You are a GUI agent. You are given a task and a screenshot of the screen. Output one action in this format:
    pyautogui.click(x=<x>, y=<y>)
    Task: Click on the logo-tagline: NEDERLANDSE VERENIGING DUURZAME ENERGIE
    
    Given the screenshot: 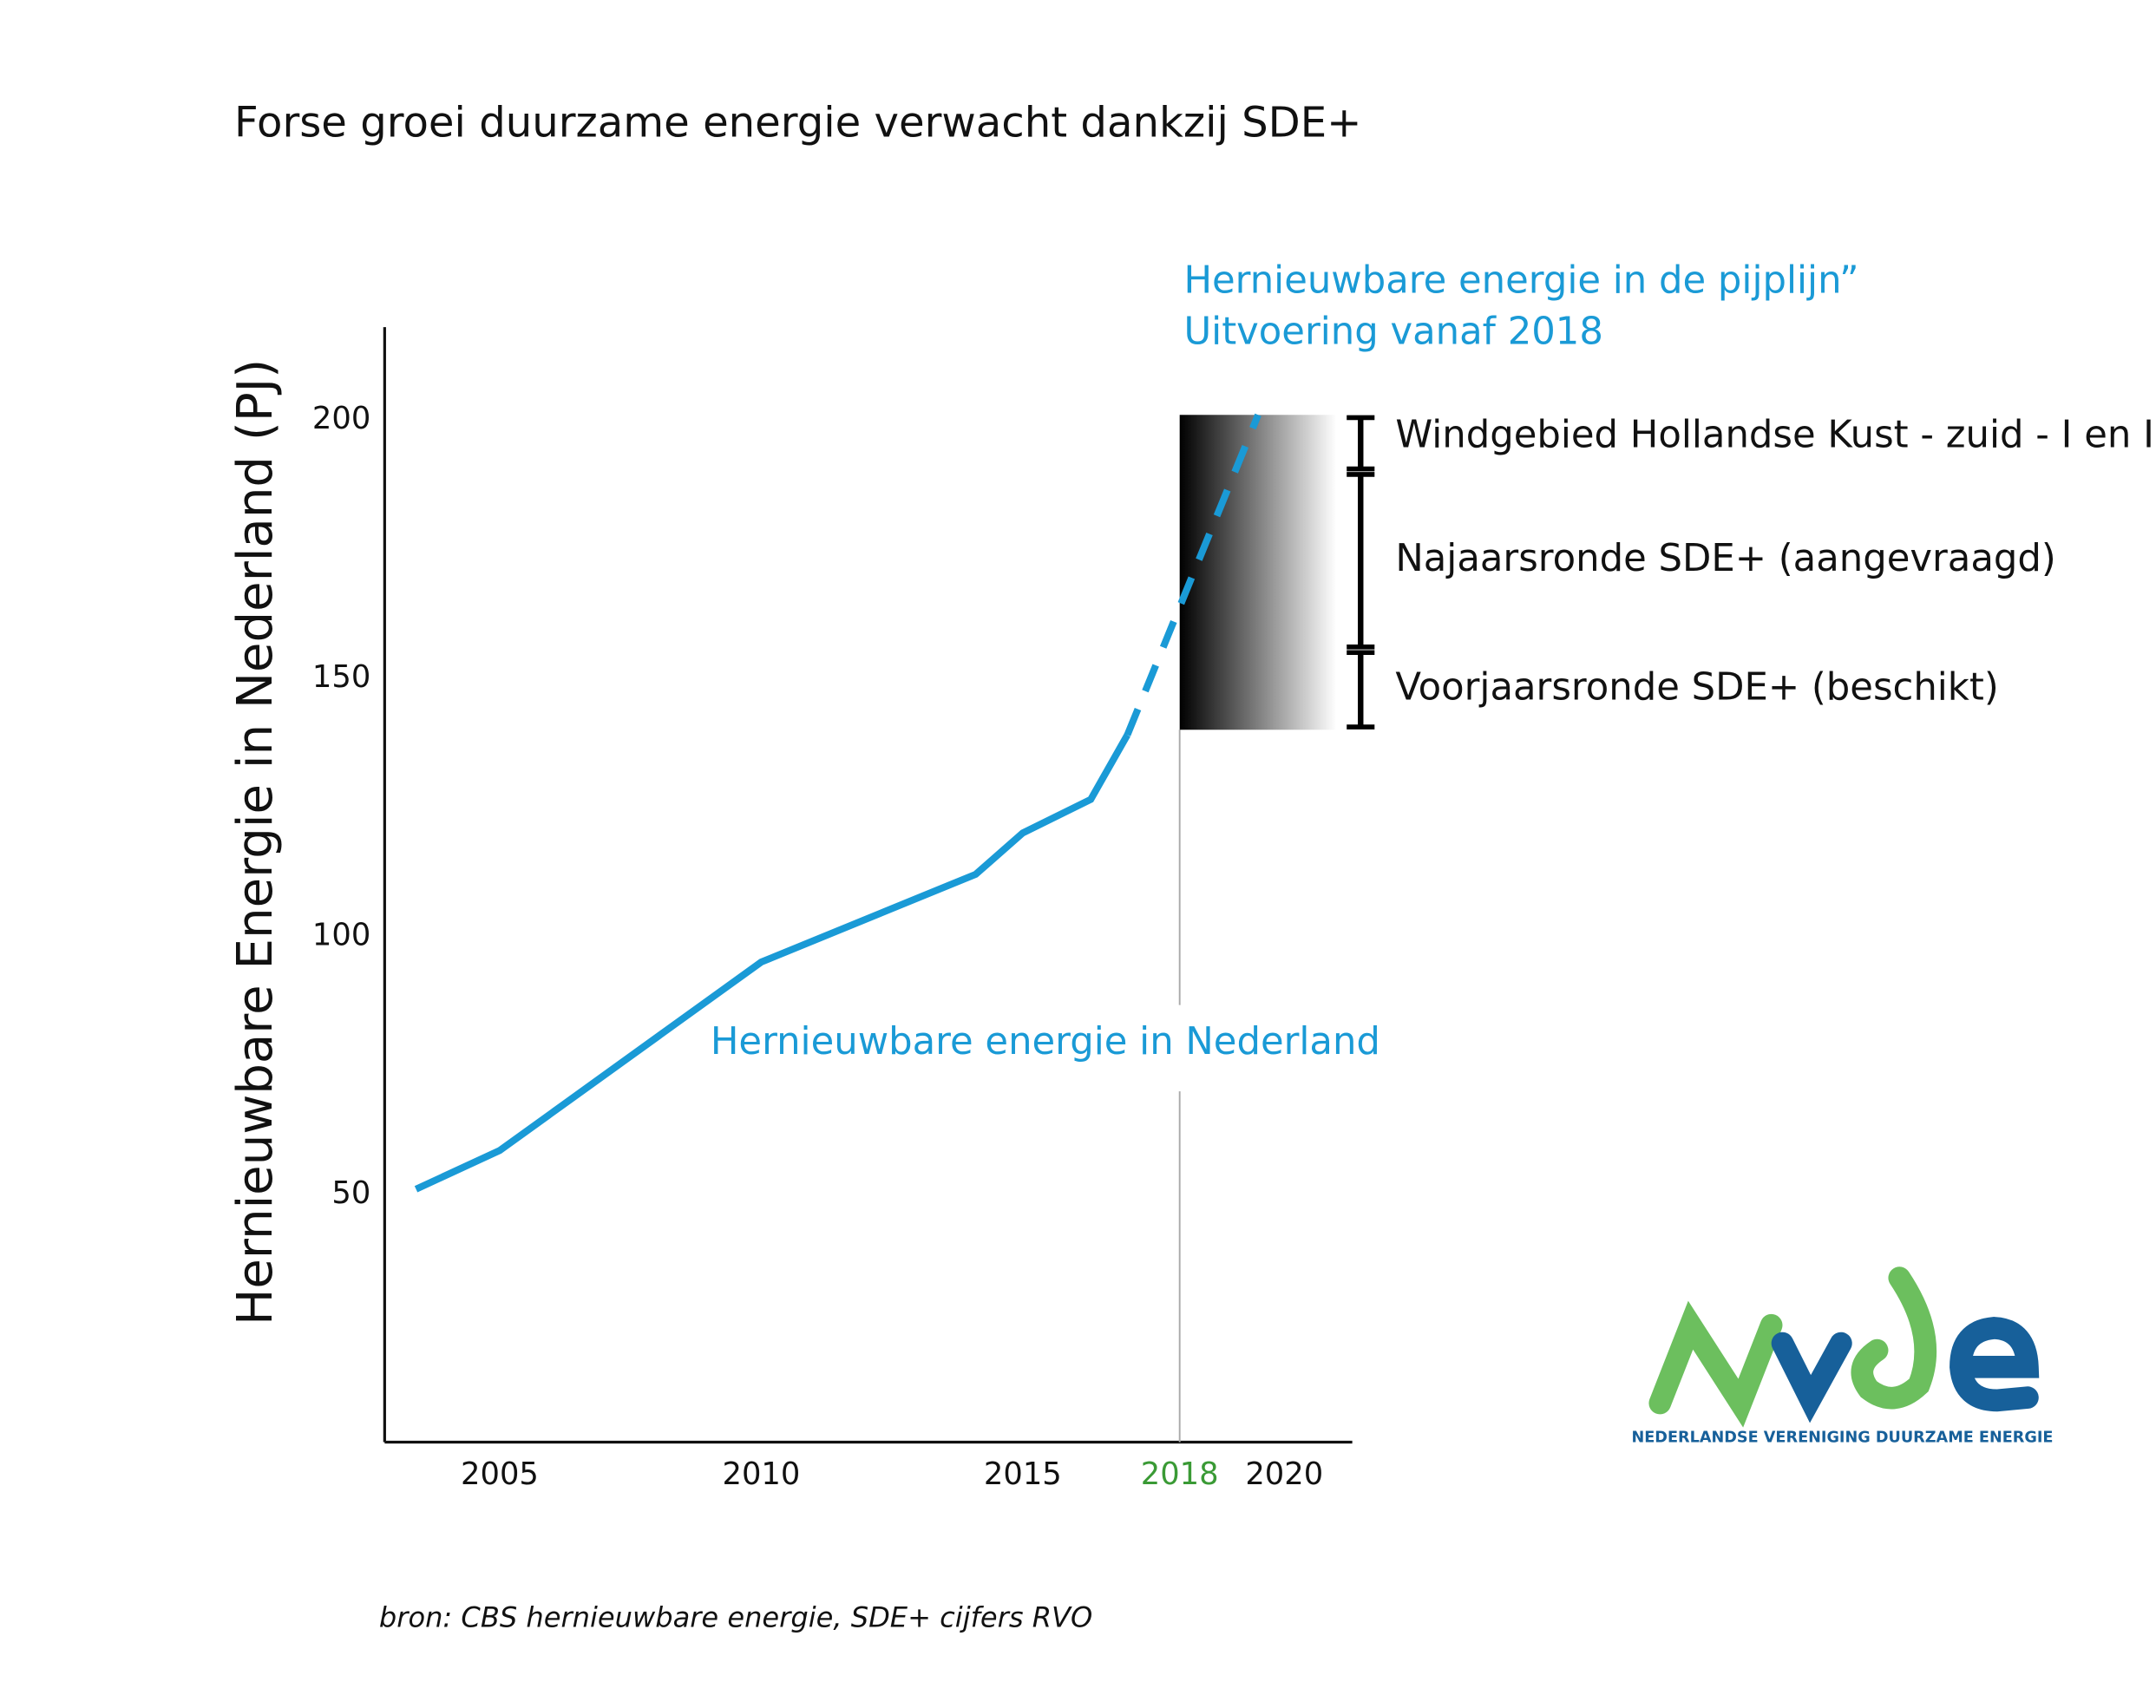 What is the action you would take?
    pyautogui.click(x=1842, y=1438)
    